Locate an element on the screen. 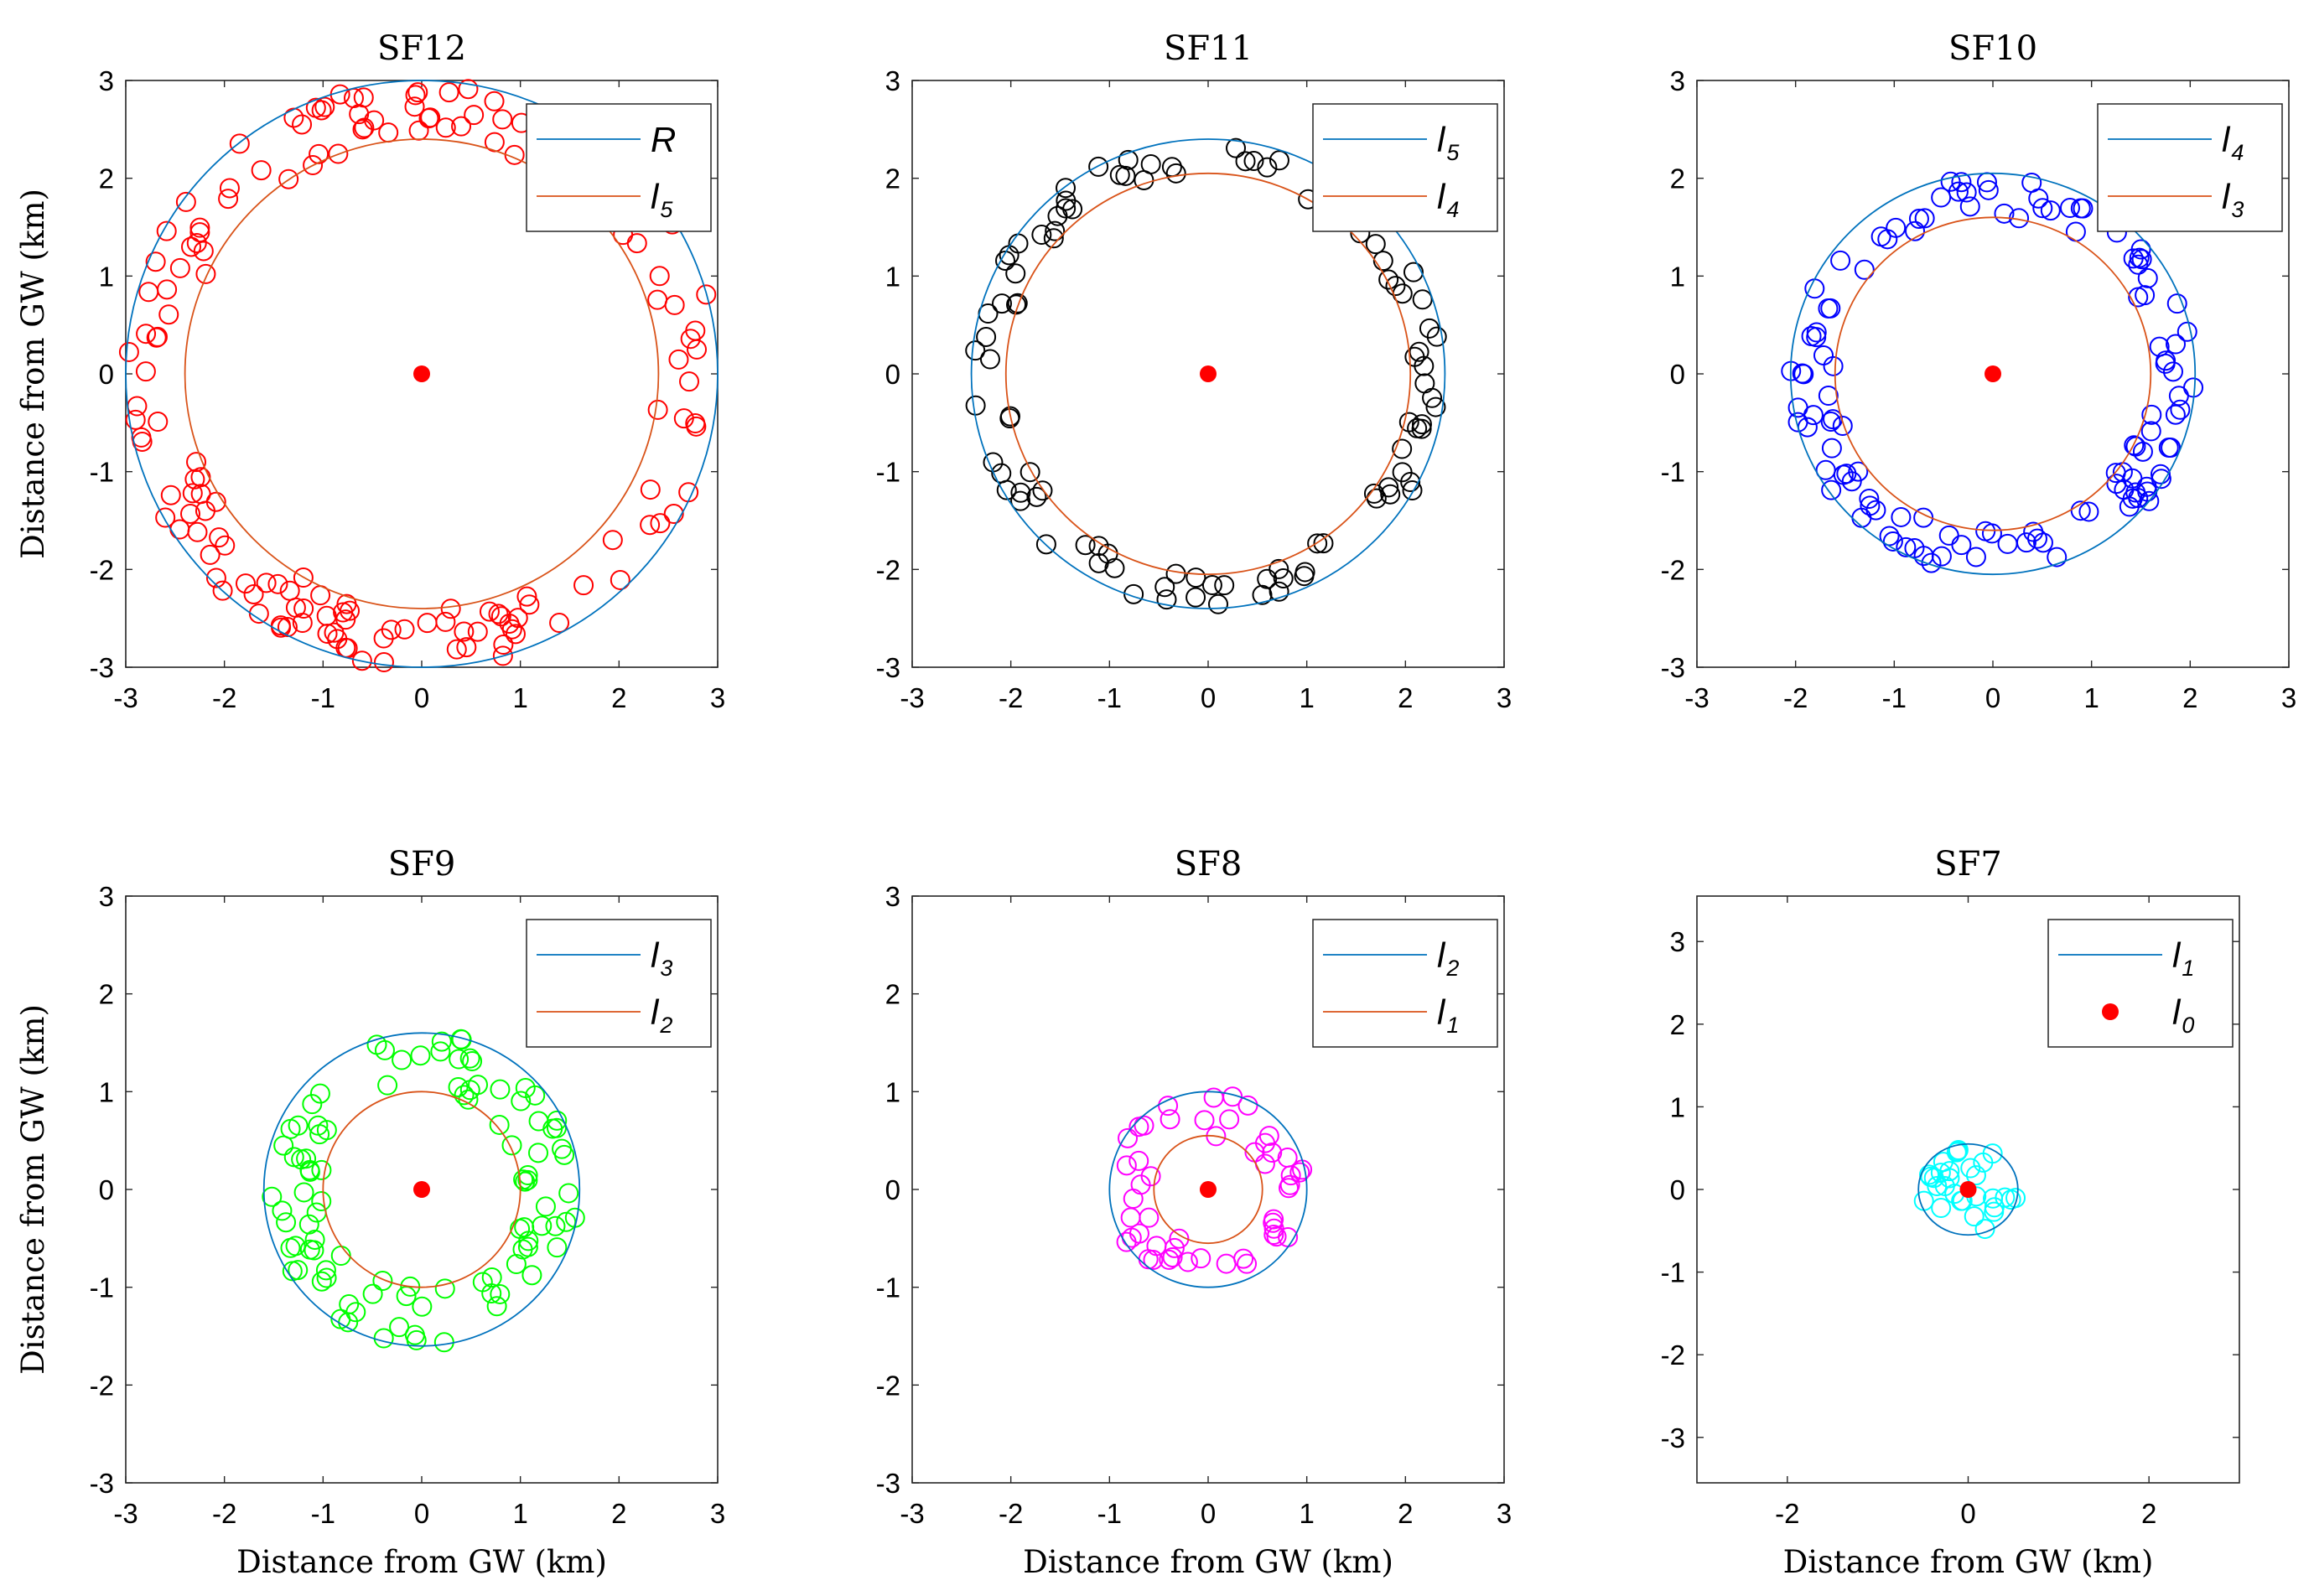  legend-label: l2 is located at coordinates (1448, 958).